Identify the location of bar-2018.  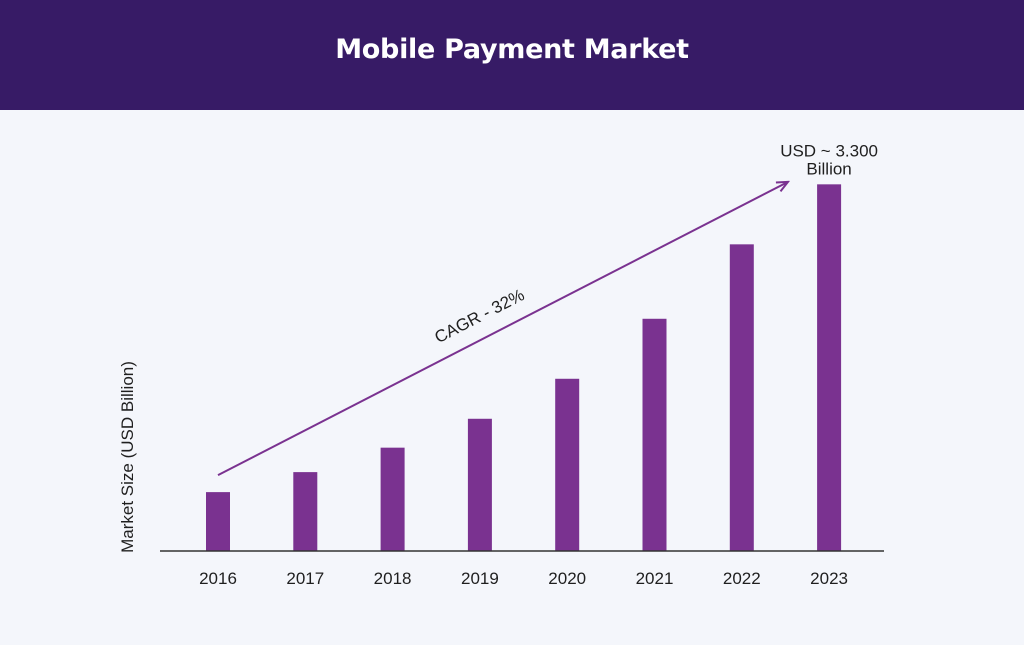
(392, 499).